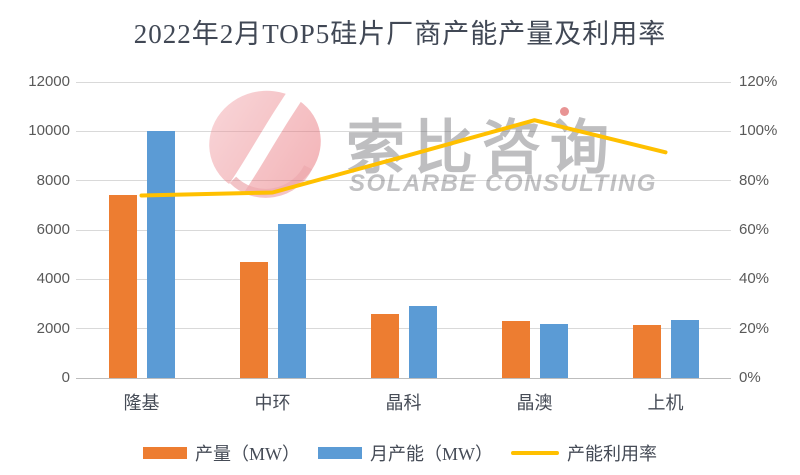 The width and height of the screenshot is (800, 475). Describe the element at coordinates (758, 131) in the screenshot. I see `right-axis-tick: 100%` at that location.